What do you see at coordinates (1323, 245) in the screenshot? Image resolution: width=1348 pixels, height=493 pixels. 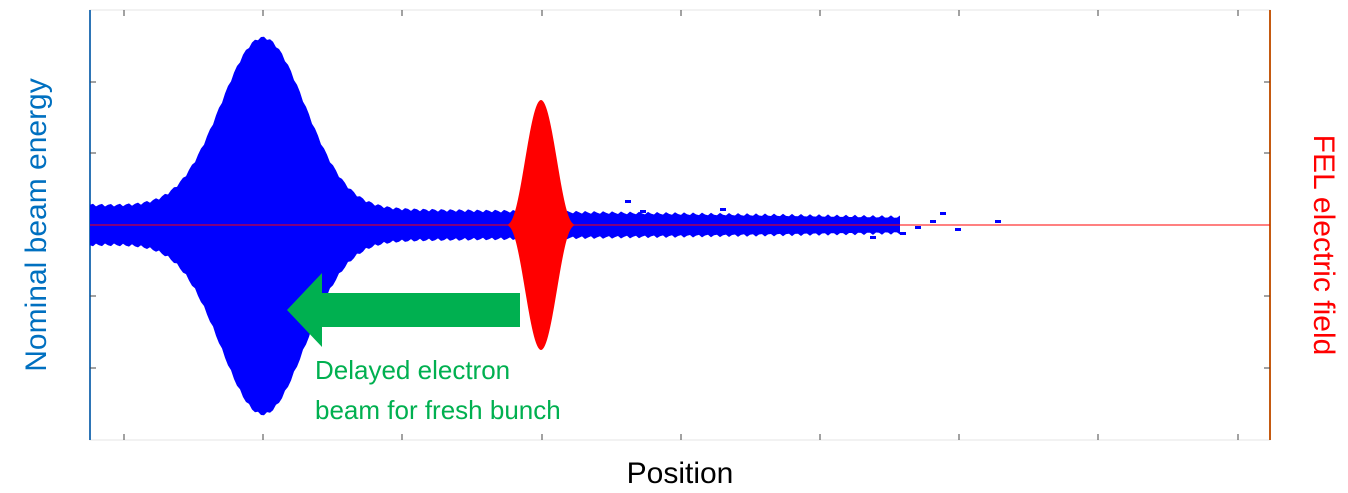 I see `y2-axis-label: FEL electric field` at bounding box center [1323, 245].